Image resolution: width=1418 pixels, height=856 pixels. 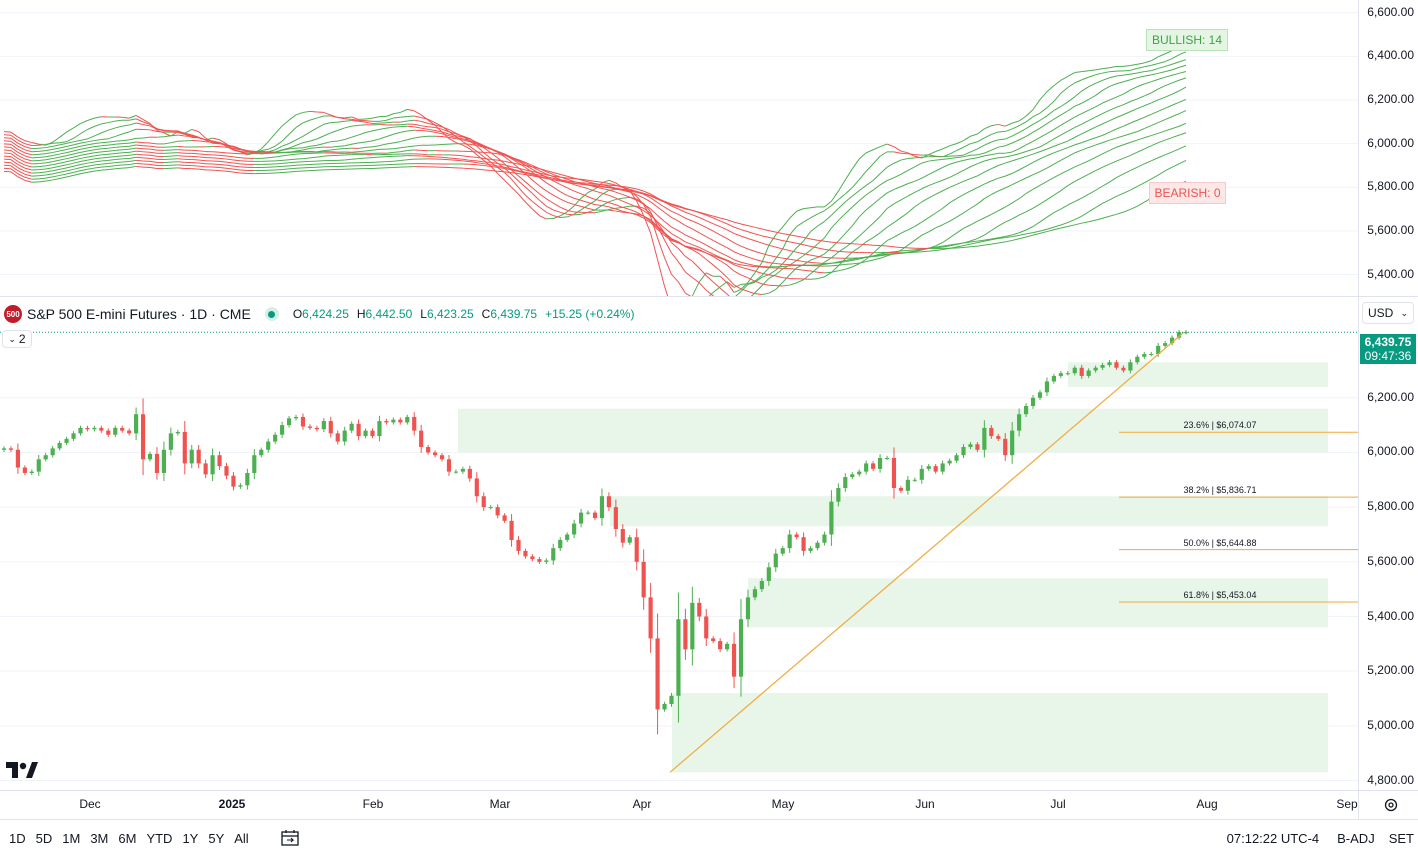 What do you see at coordinates (216, 838) in the screenshot?
I see `range-button-5y: 5Y` at bounding box center [216, 838].